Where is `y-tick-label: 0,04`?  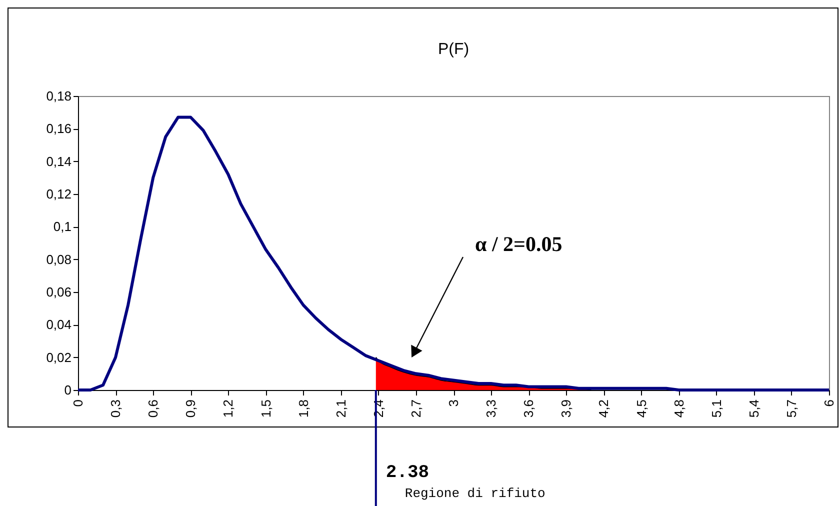
y-tick-label: 0,04 is located at coordinates (59, 324).